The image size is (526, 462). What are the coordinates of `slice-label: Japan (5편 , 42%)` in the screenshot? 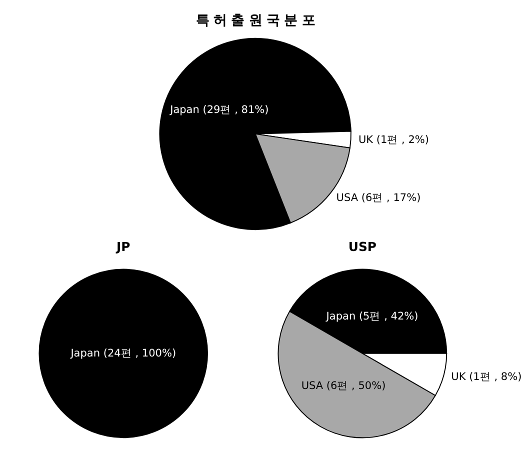 It's located at (371, 316).